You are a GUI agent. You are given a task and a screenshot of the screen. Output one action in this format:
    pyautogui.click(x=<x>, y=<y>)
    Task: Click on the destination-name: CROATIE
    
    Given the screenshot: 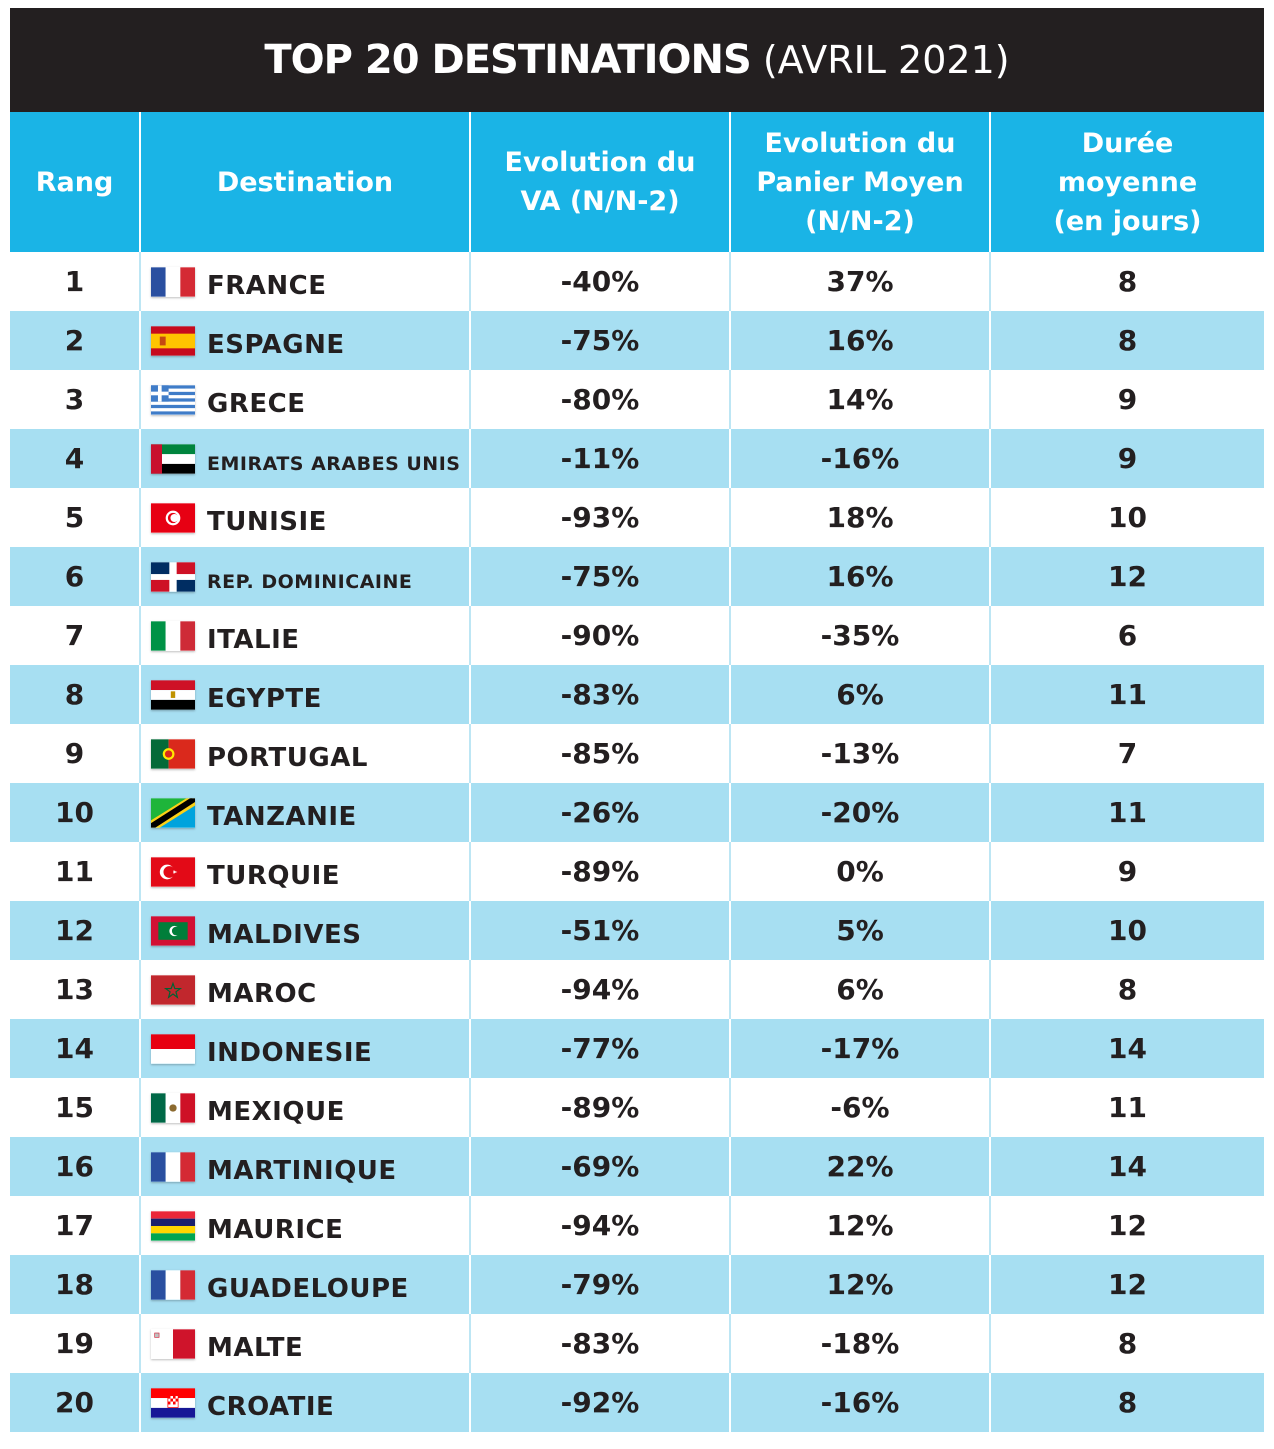 What is the action you would take?
    pyautogui.click(x=271, y=1406)
    